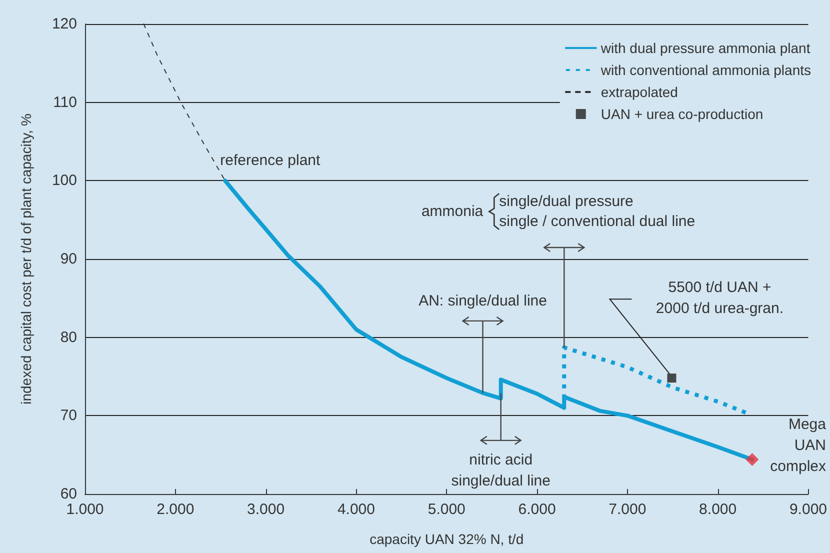  What do you see at coordinates (68, 259) in the screenshot?
I see `y-tick-label: 90` at bounding box center [68, 259].